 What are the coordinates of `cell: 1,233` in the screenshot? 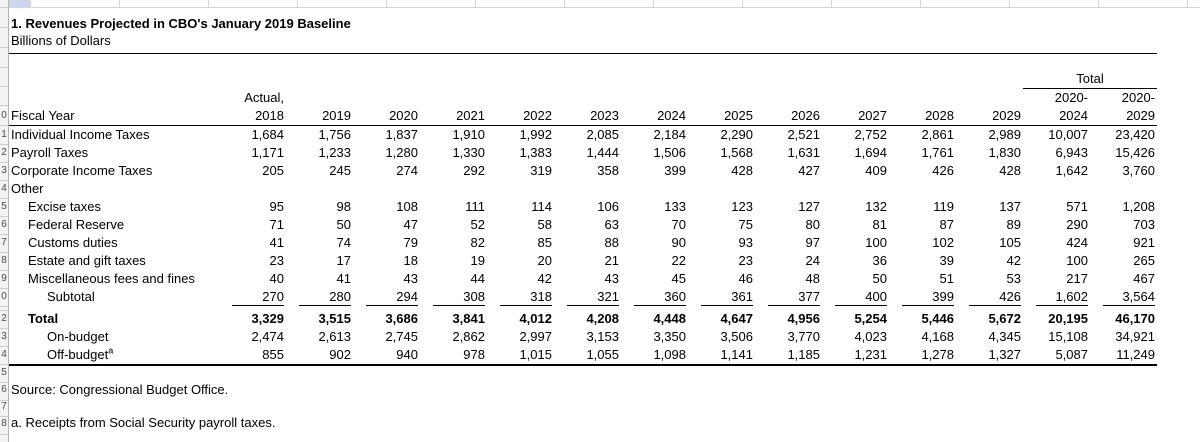 It's located at (334, 152).